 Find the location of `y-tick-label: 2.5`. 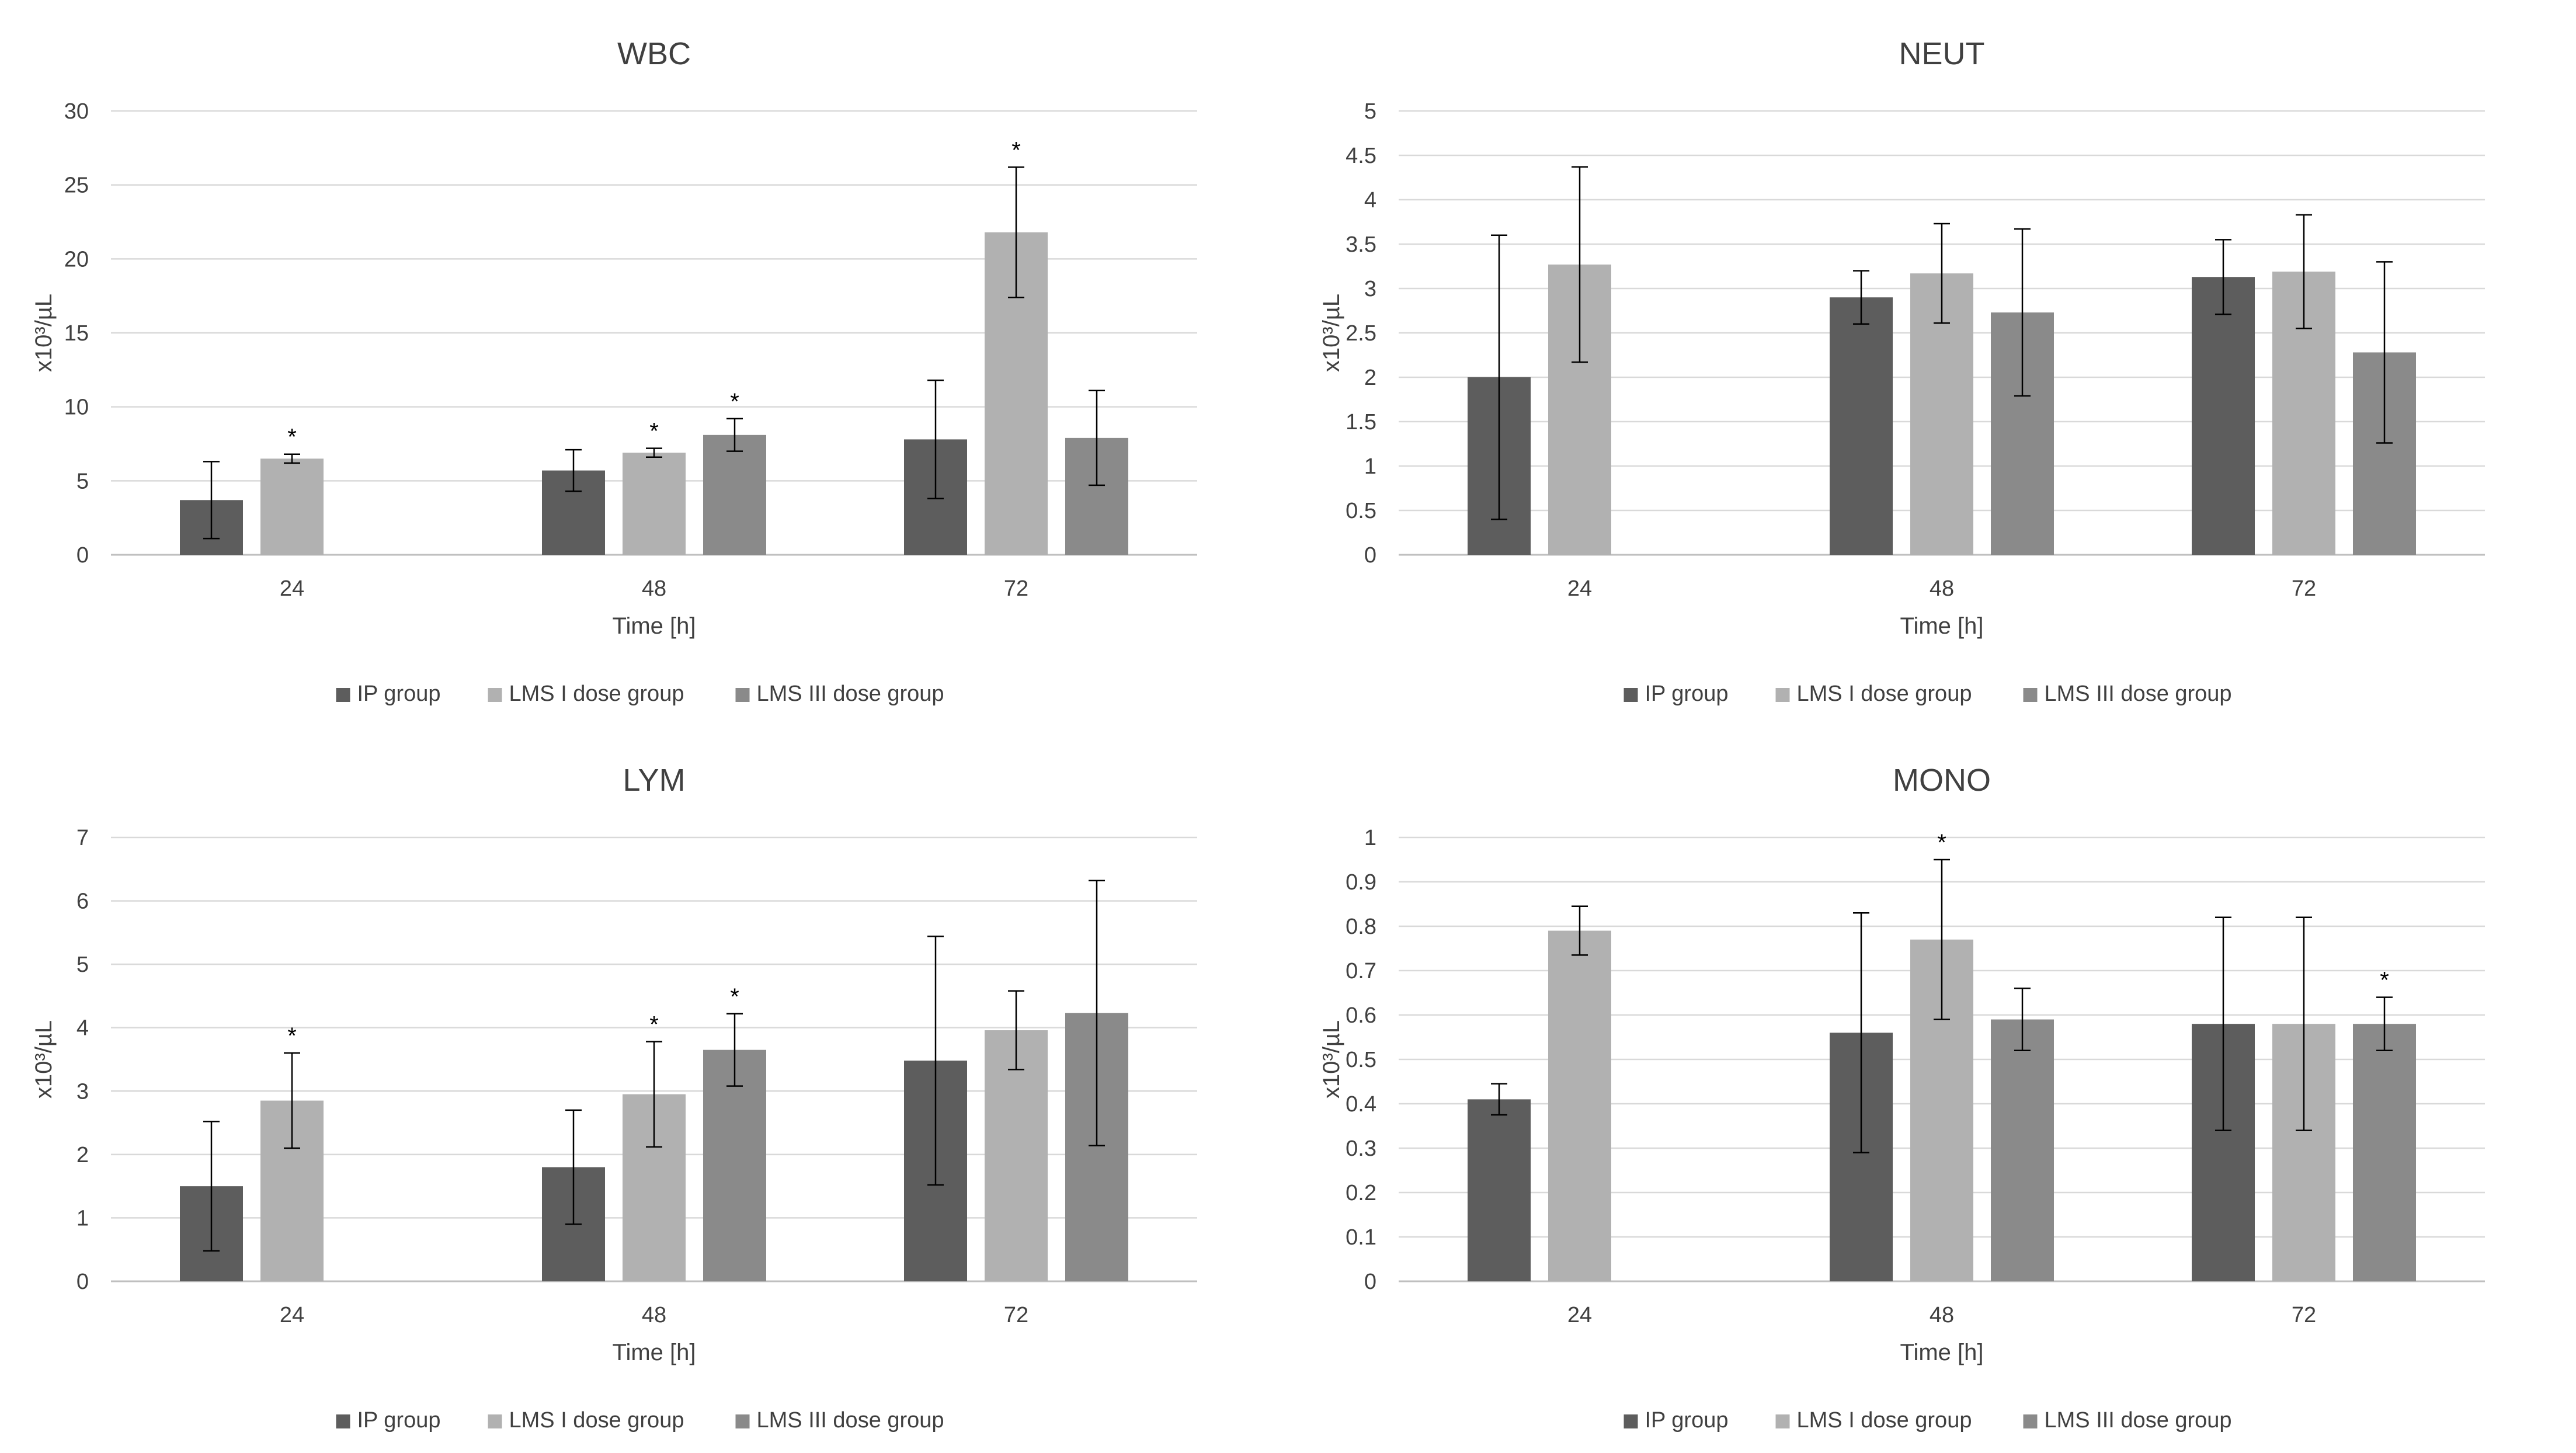

y-tick-label: 2.5 is located at coordinates (1361, 333).